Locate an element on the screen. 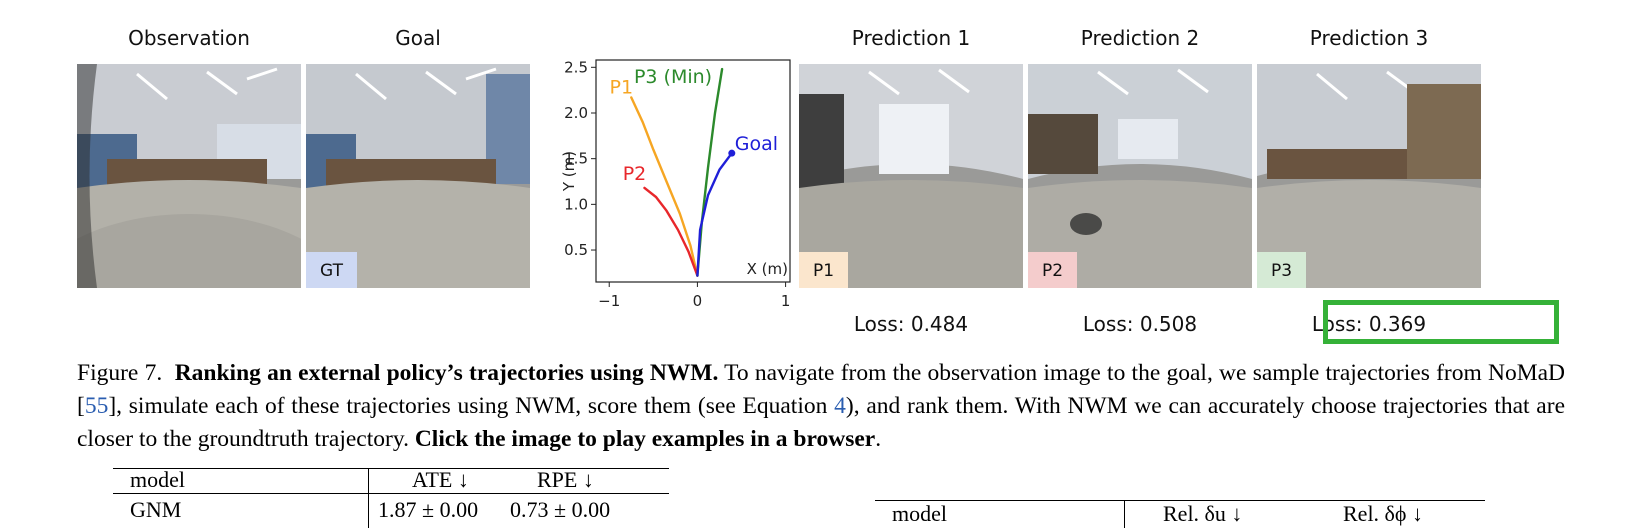 This screenshot has height=528, width=1647. goal-image: GT is located at coordinates (418, 176).